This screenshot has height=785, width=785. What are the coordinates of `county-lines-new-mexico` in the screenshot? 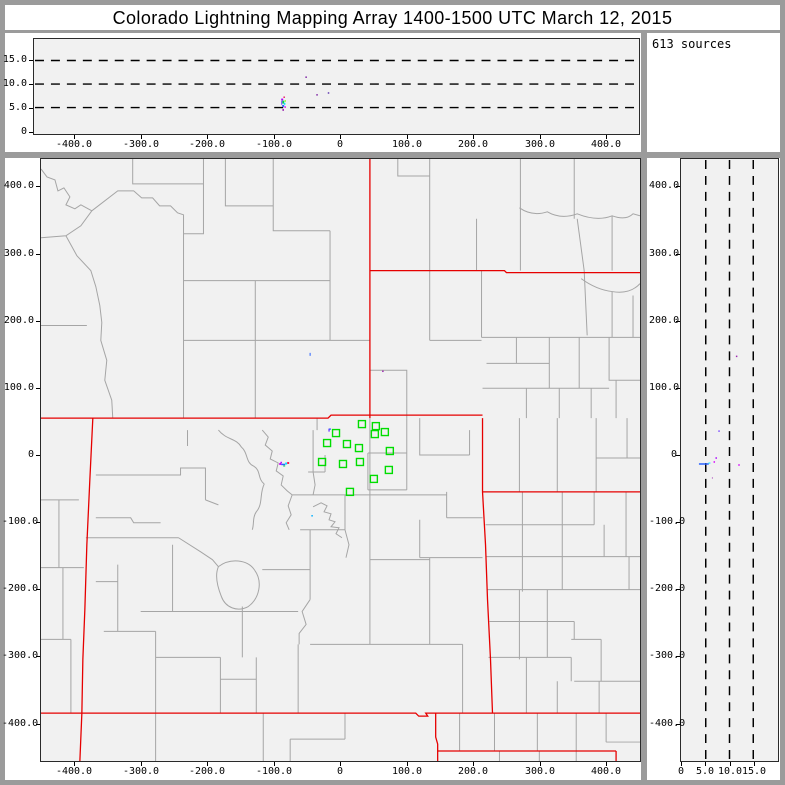 It's located at (397, 737).